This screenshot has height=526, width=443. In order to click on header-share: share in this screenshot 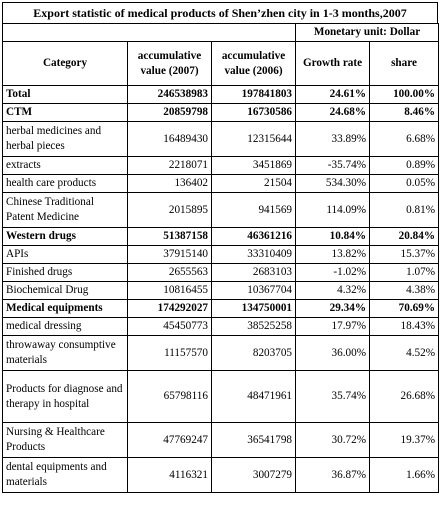, I will do `click(404, 63)`.